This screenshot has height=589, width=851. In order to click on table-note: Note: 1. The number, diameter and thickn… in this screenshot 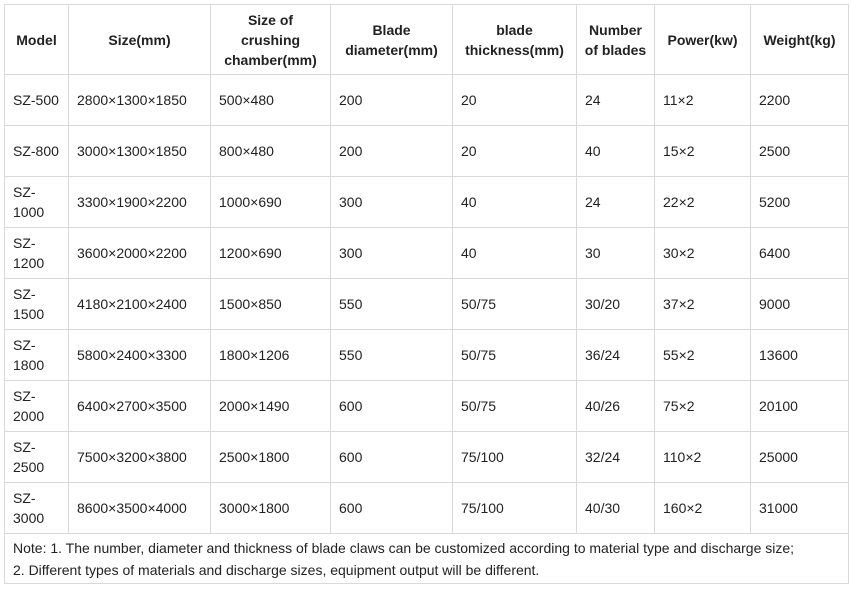, I will do `click(426, 558)`.